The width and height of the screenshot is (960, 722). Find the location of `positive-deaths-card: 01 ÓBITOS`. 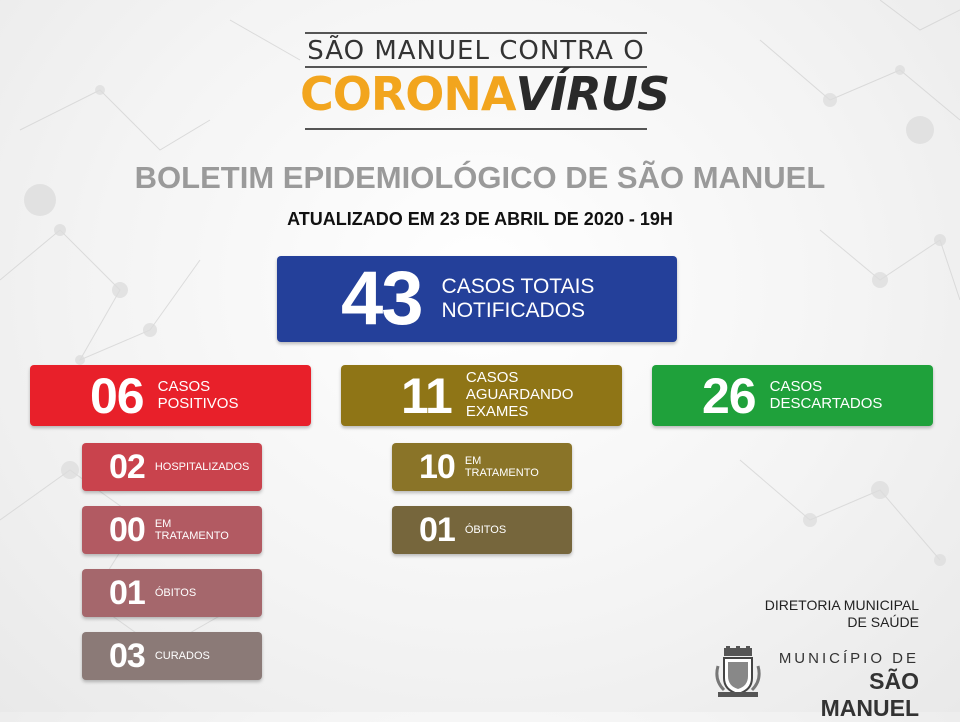

positive-deaths-card: 01 ÓBITOS is located at coordinates (172, 593).